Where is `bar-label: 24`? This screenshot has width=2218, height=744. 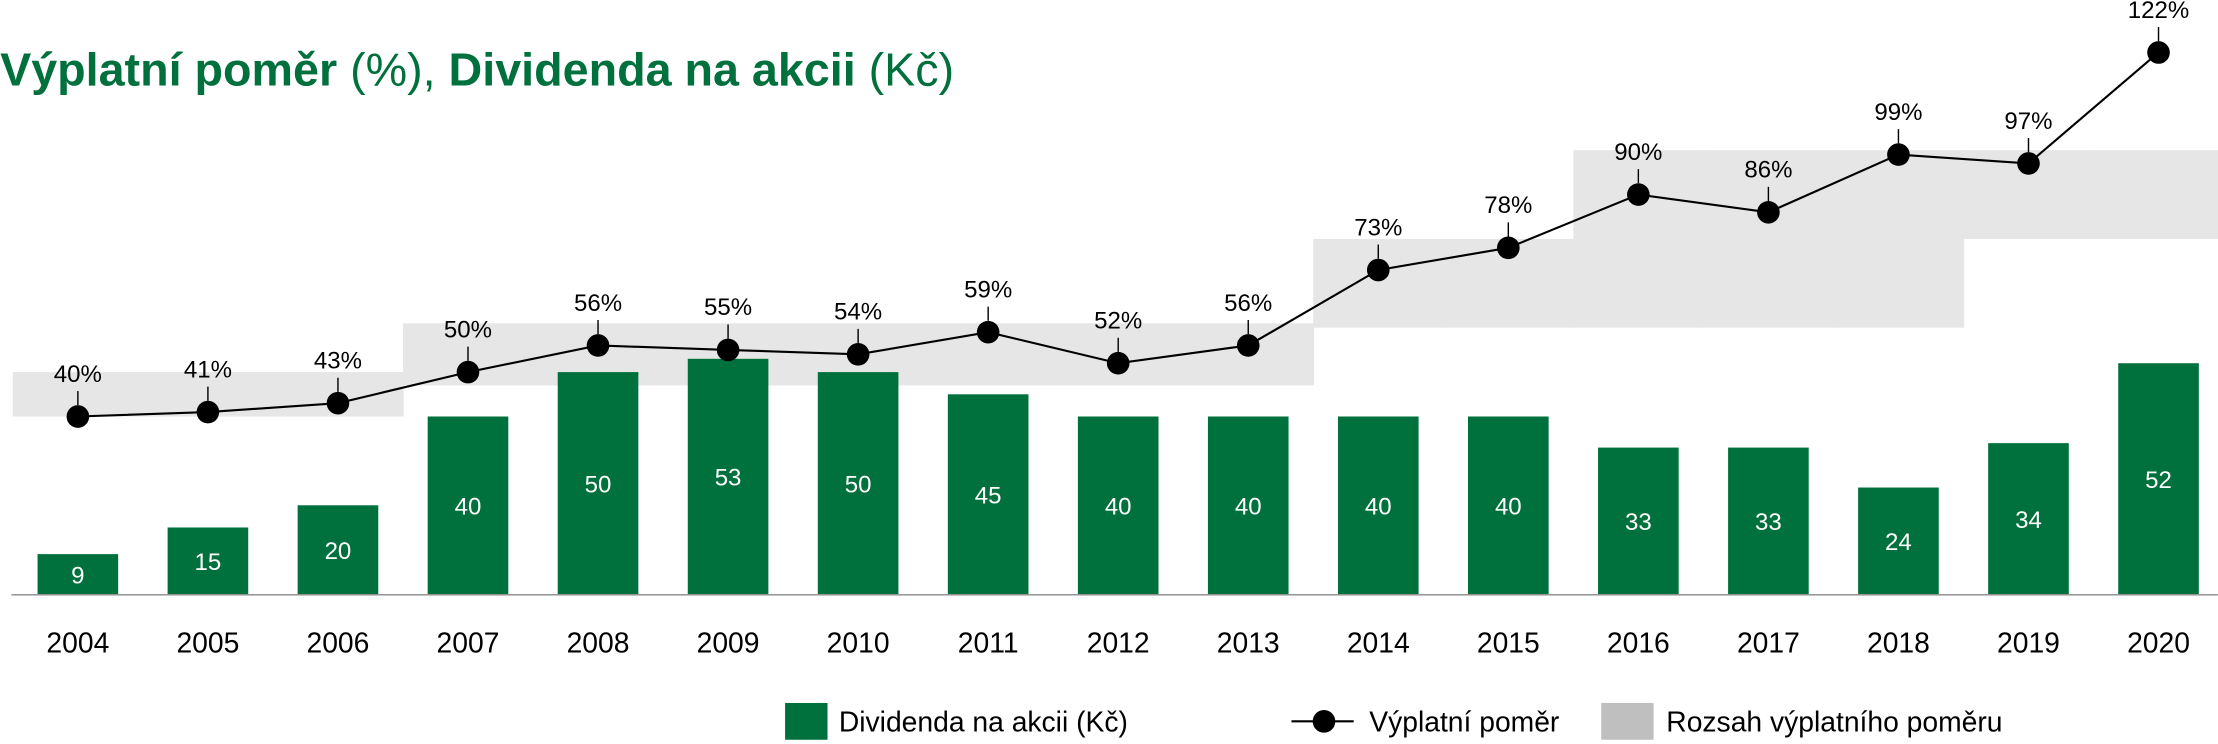
bar-label: 24 is located at coordinates (1898, 542).